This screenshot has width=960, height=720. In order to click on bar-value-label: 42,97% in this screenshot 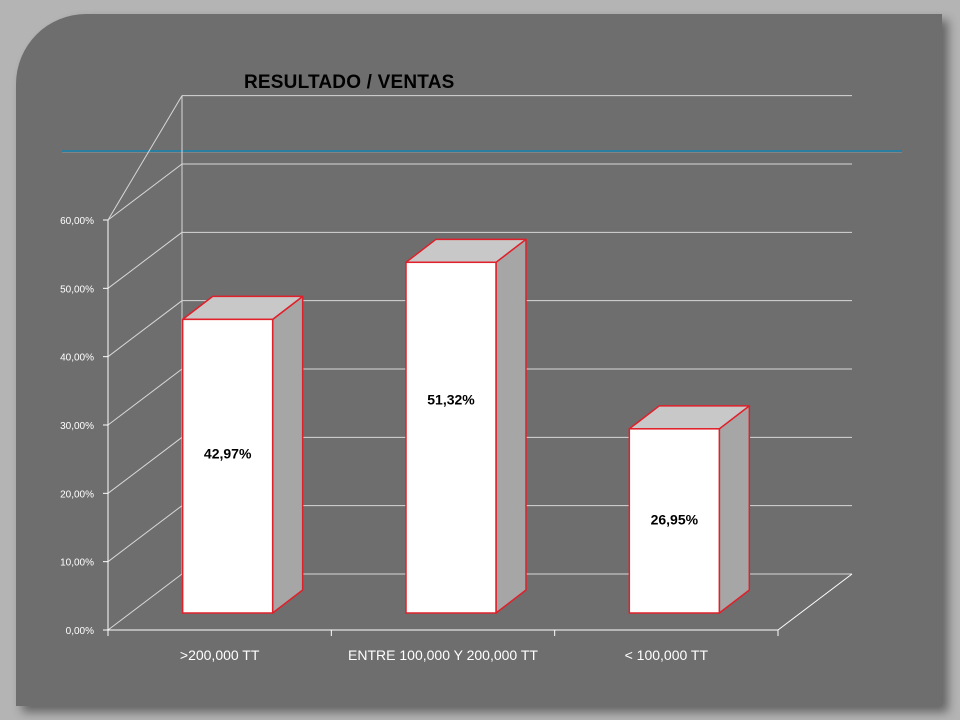, I will do `click(228, 454)`.